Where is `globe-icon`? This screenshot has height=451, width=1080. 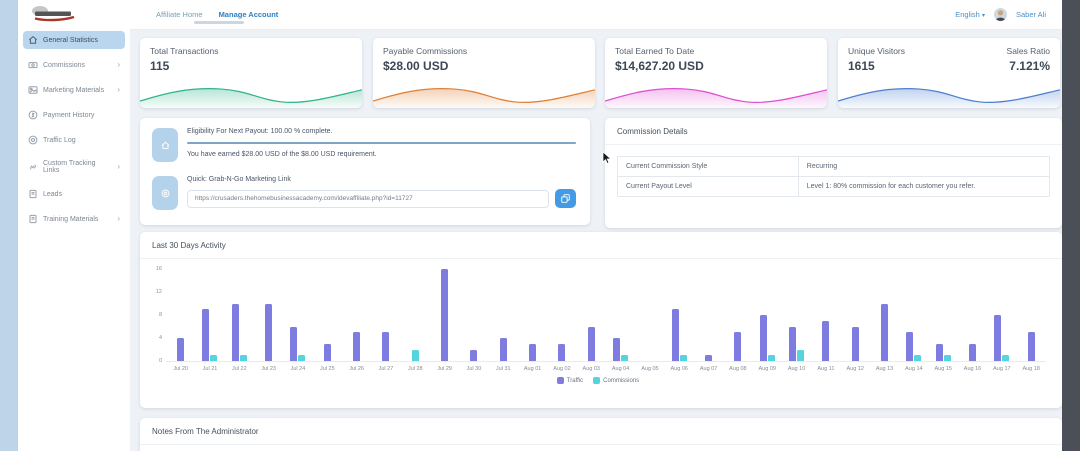 globe-icon is located at coordinates (33, 140).